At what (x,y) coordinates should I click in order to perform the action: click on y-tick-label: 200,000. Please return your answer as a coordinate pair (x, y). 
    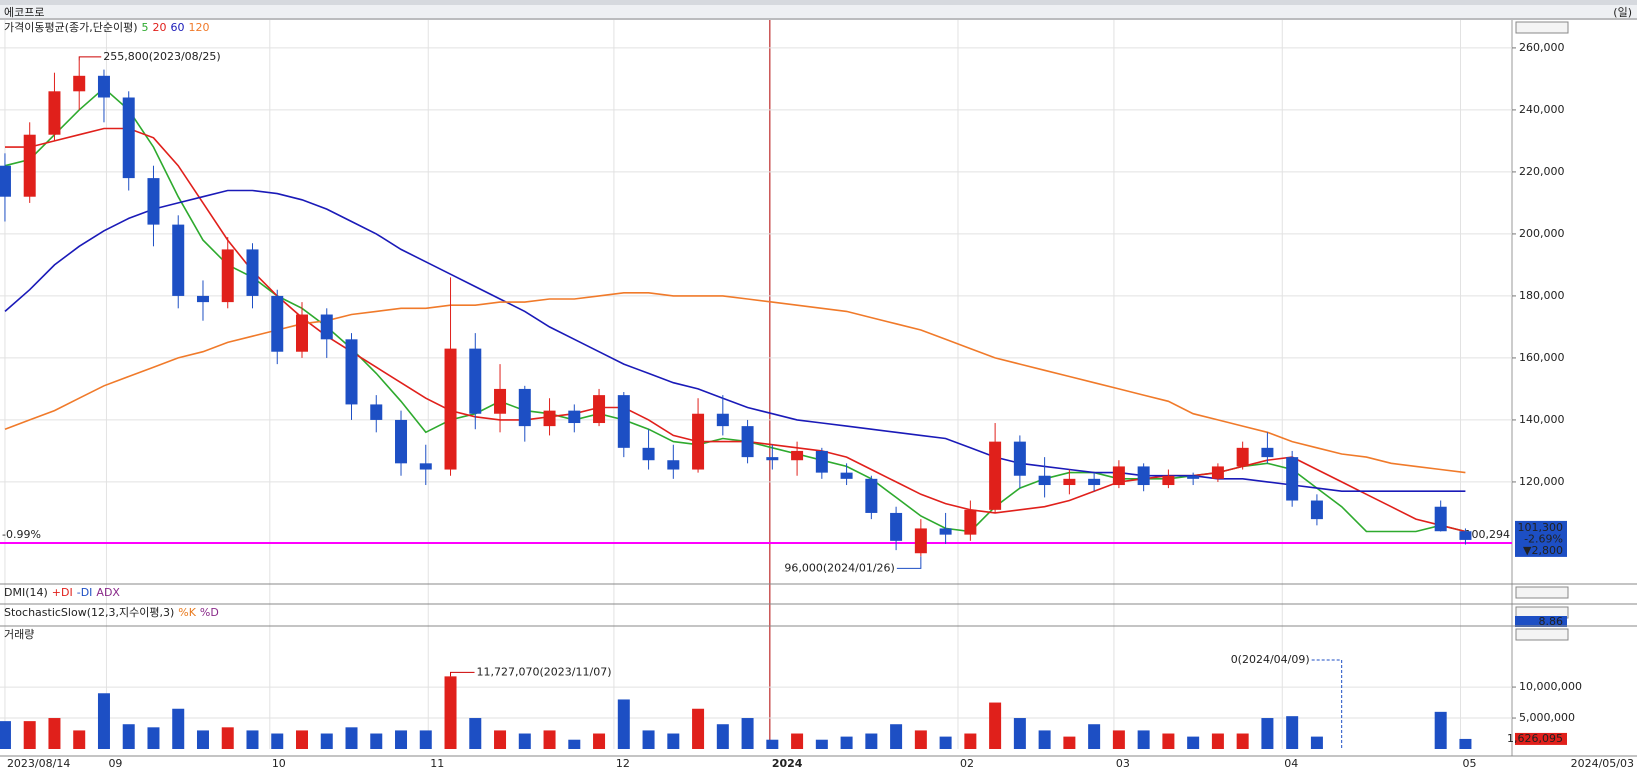
    Looking at the image, I should click on (1542, 233).